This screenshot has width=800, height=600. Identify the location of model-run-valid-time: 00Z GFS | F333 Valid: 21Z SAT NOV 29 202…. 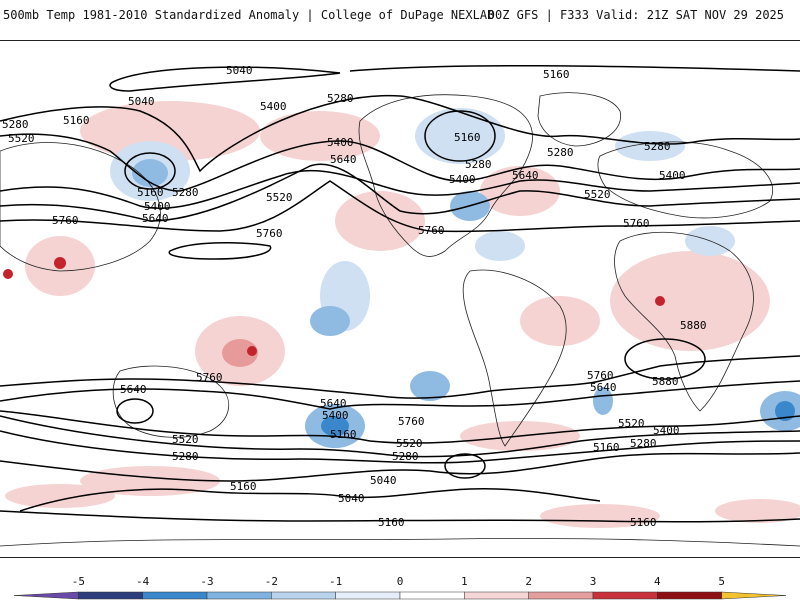
(635, 15).